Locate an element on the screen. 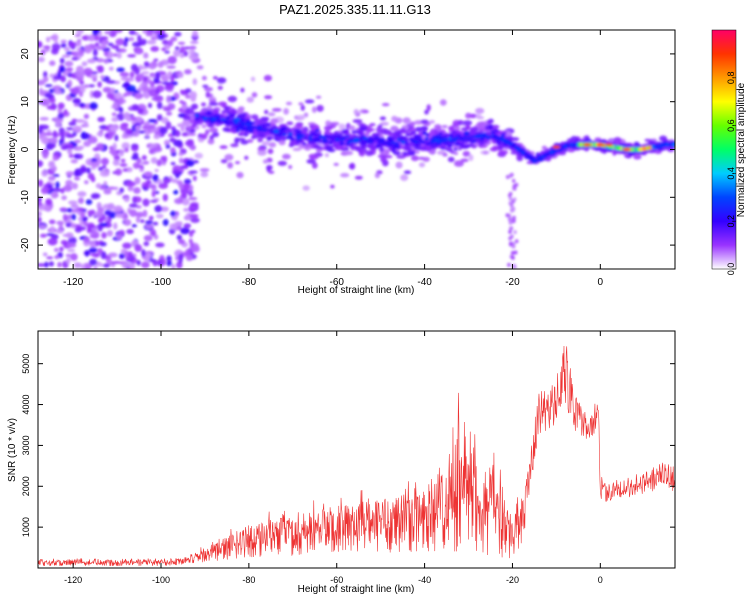 This screenshot has height=600, width=750. colorbar-tick-label: 0.4 is located at coordinates (731, 173).